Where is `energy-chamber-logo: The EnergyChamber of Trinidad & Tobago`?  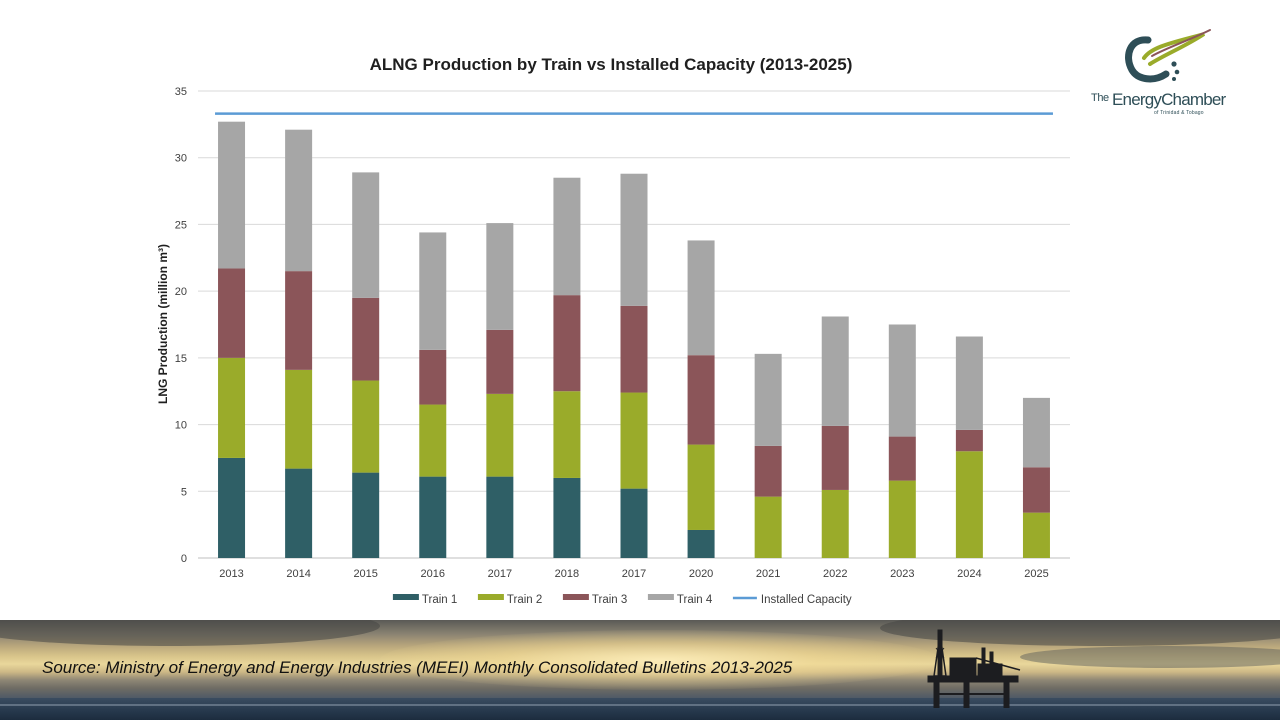 energy-chamber-logo: The EnergyChamber of Trinidad & Tobago is located at coordinates (1161, 74).